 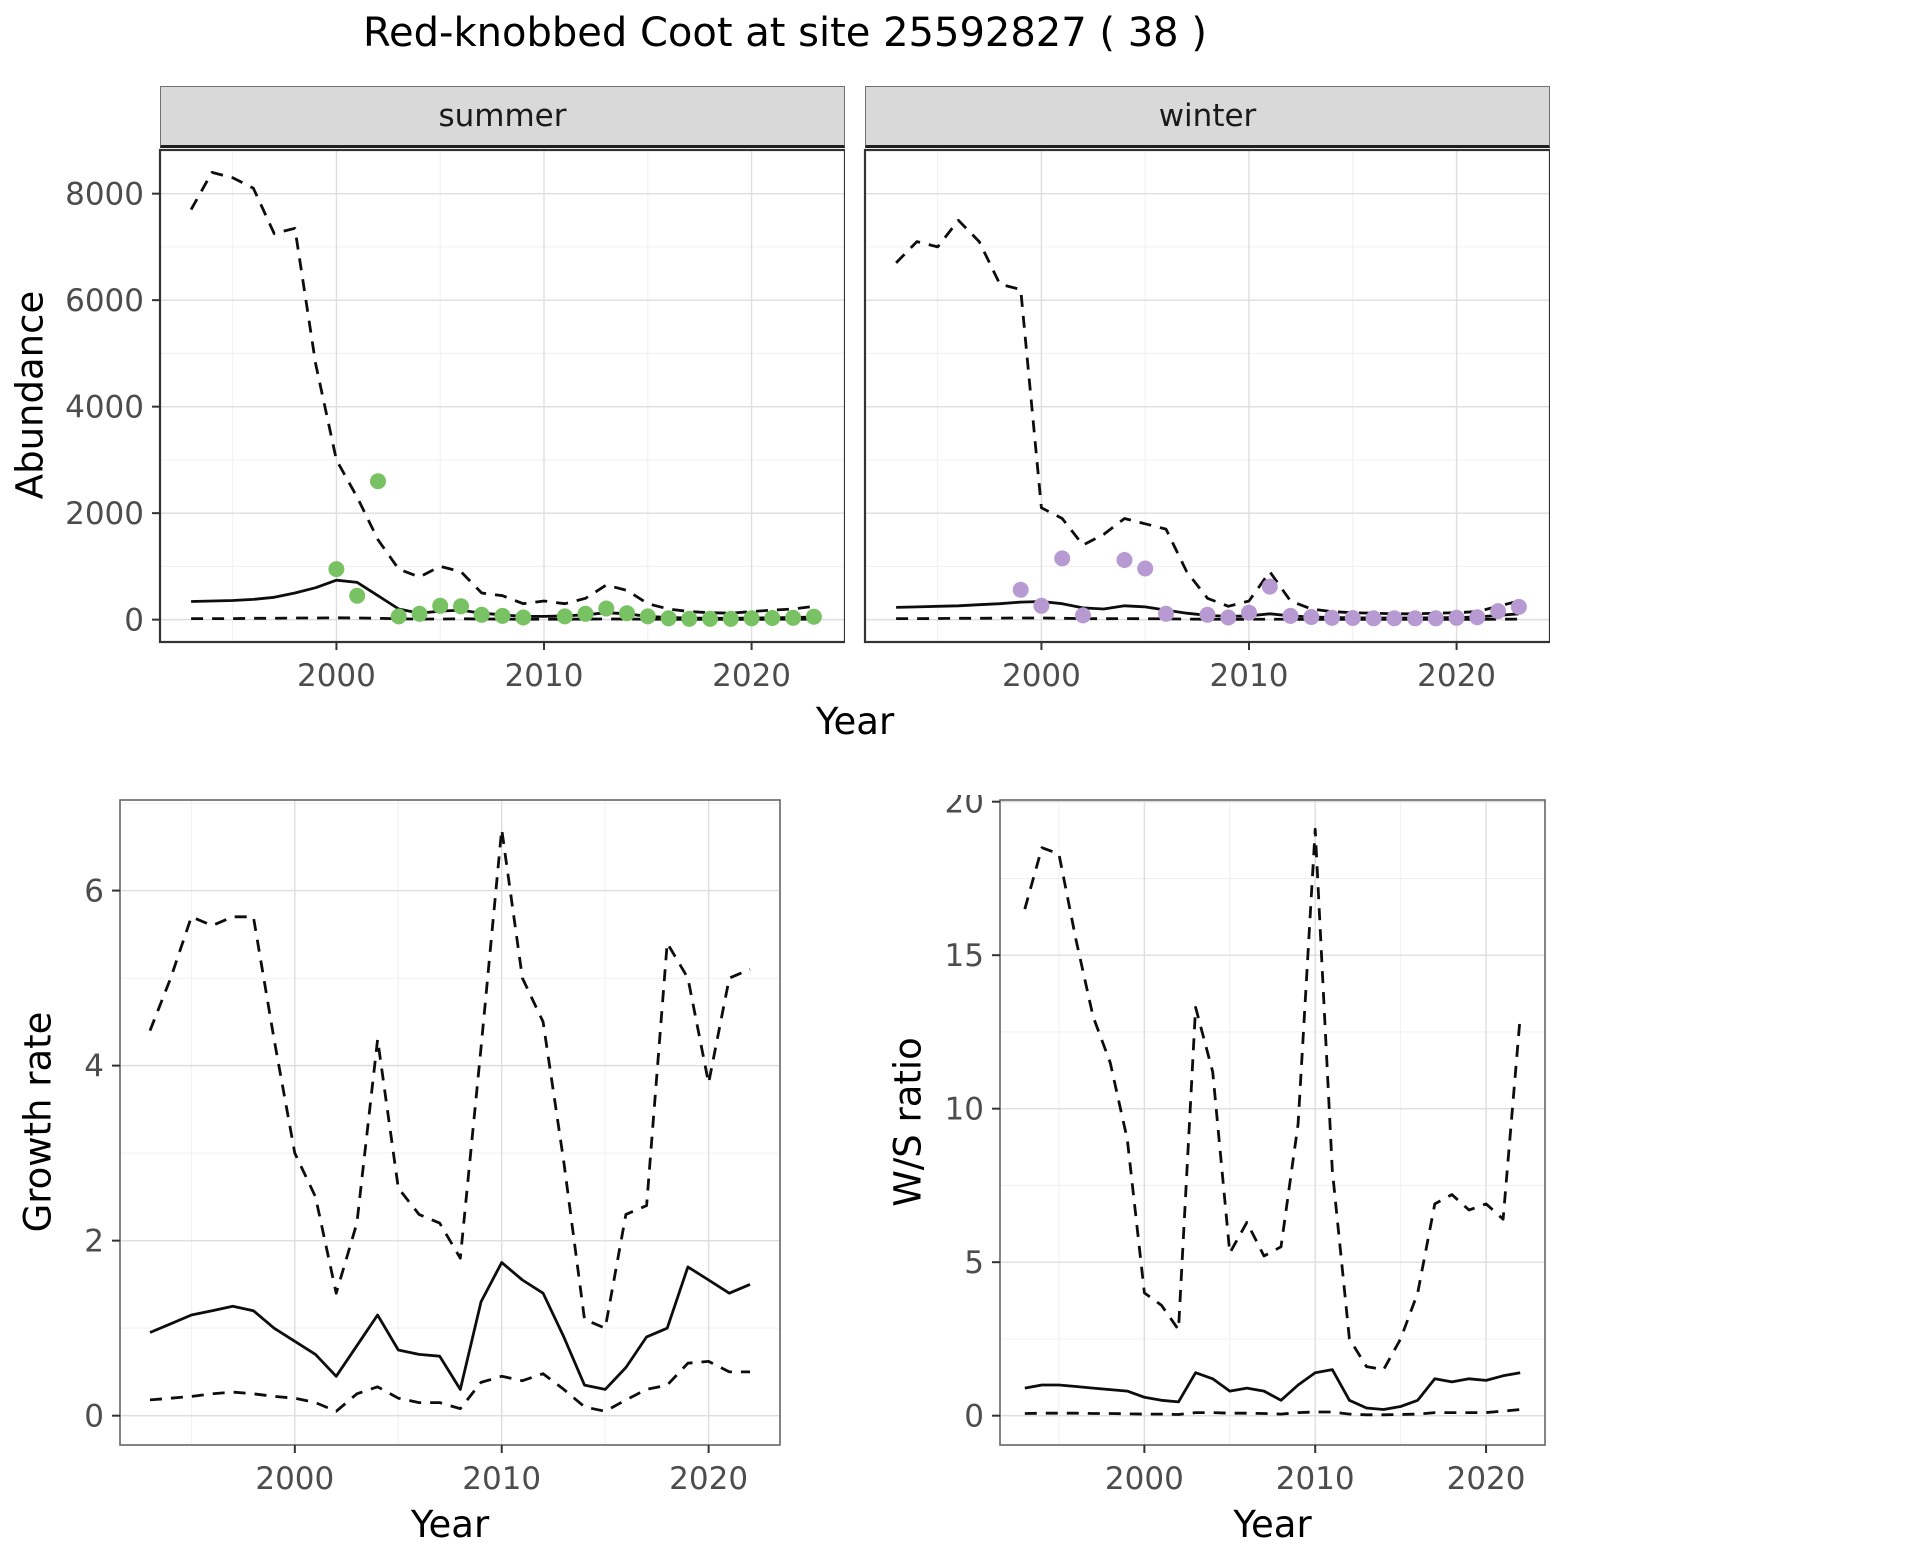 What do you see at coordinates (964, 1110) in the screenshot?
I see `y-tick-label: 10` at bounding box center [964, 1110].